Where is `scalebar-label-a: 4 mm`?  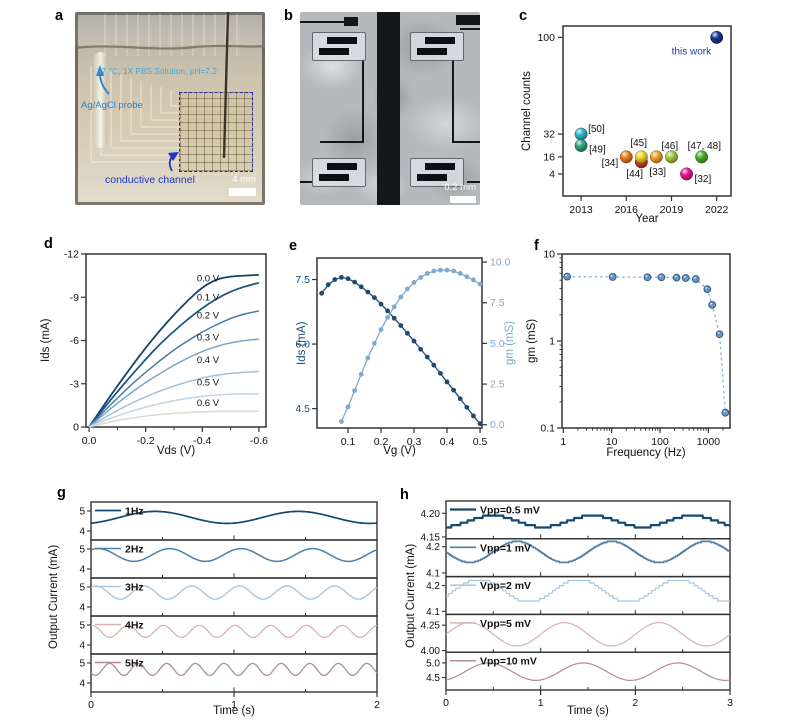 scalebar-label-a: 4 mm is located at coordinates (244, 179).